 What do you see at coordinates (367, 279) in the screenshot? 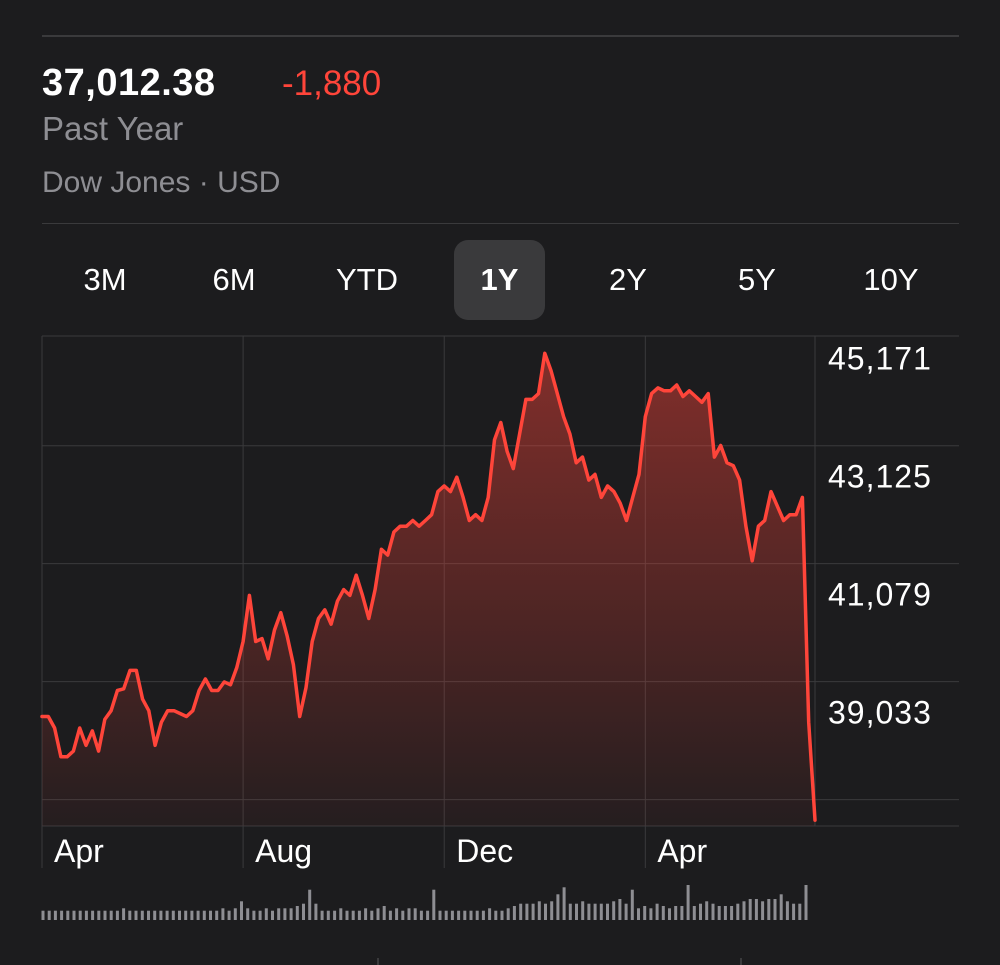
I see `tab-ytd: YTD` at bounding box center [367, 279].